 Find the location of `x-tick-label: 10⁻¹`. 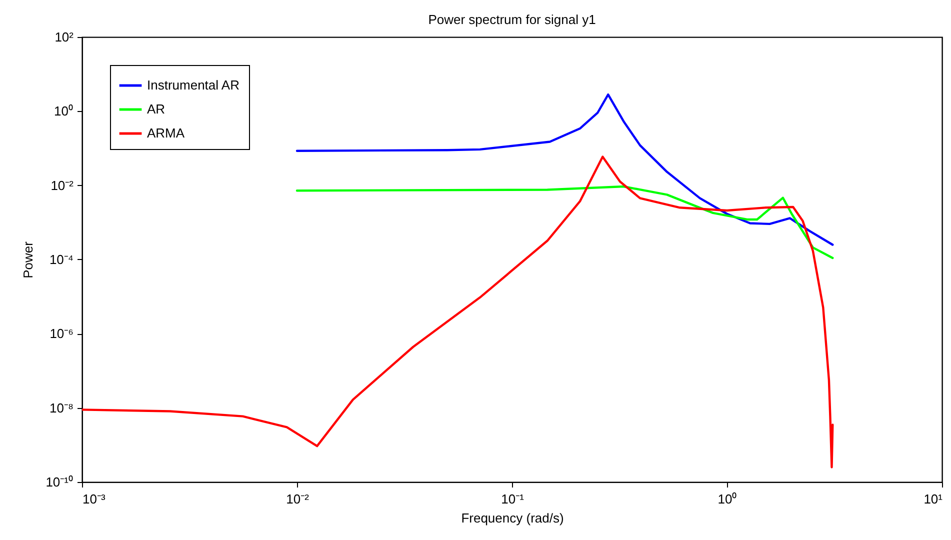

x-tick-label: 10⁻¹ is located at coordinates (513, 499).